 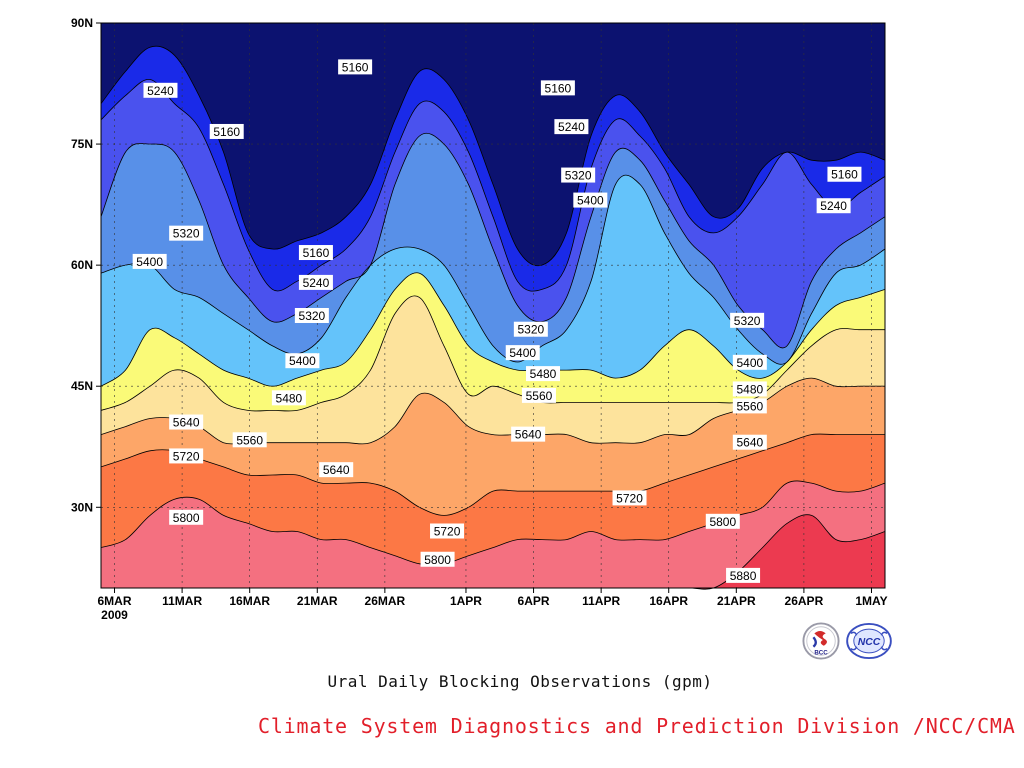 What do you see at coordinates (385, 601) in the screenshot?
I see `x-tick-label: 26MAR` at bounding box center [385, 601].